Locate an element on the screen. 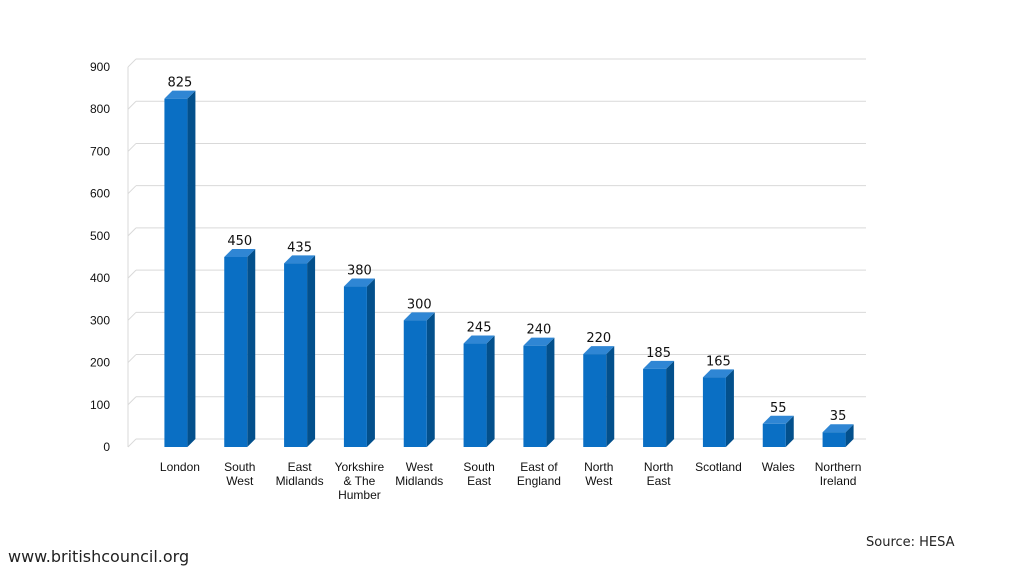 Image resolution: width=1024 pixels, height=570 pixels. category-label: East Midlands is located at coordinates (300, 474).